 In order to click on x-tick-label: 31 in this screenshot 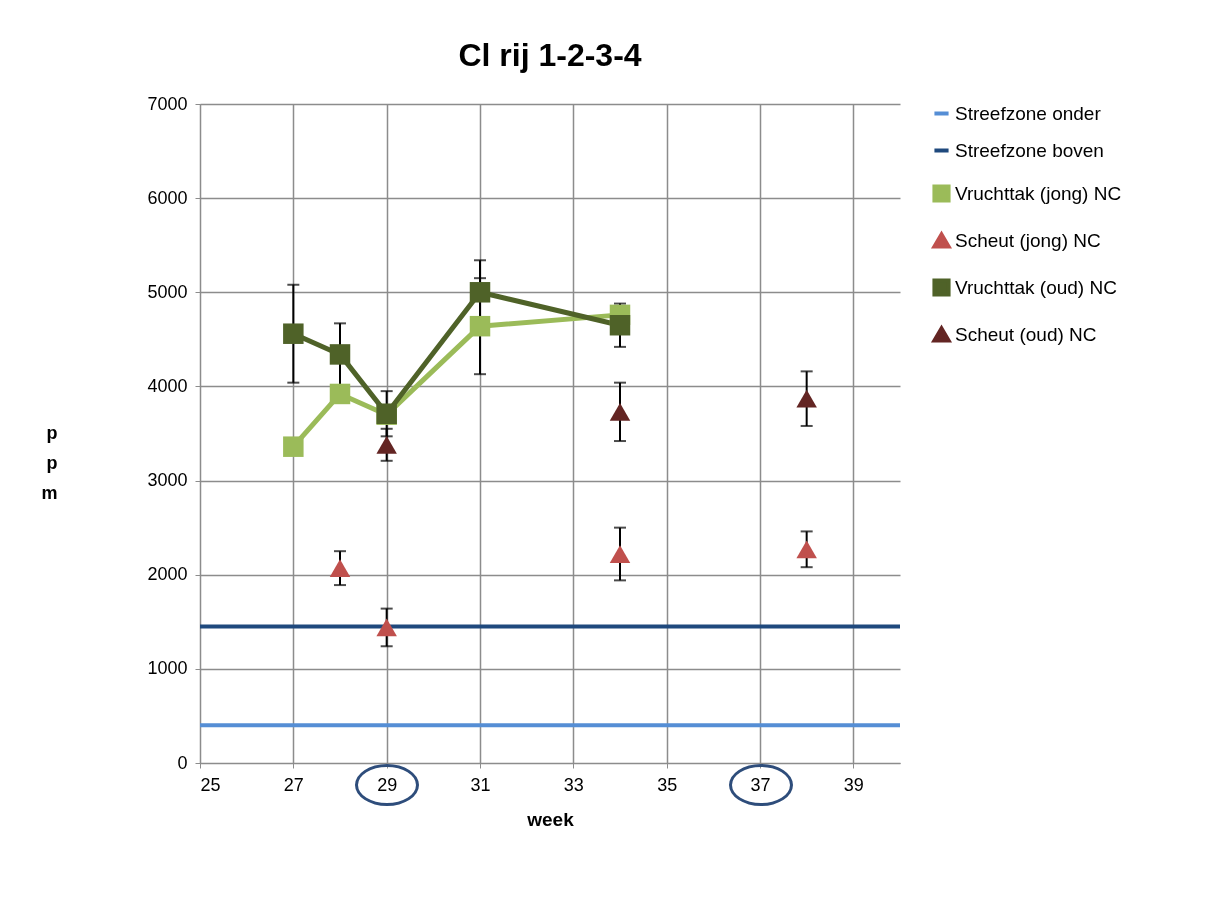, I will do `click(480, 784)`.